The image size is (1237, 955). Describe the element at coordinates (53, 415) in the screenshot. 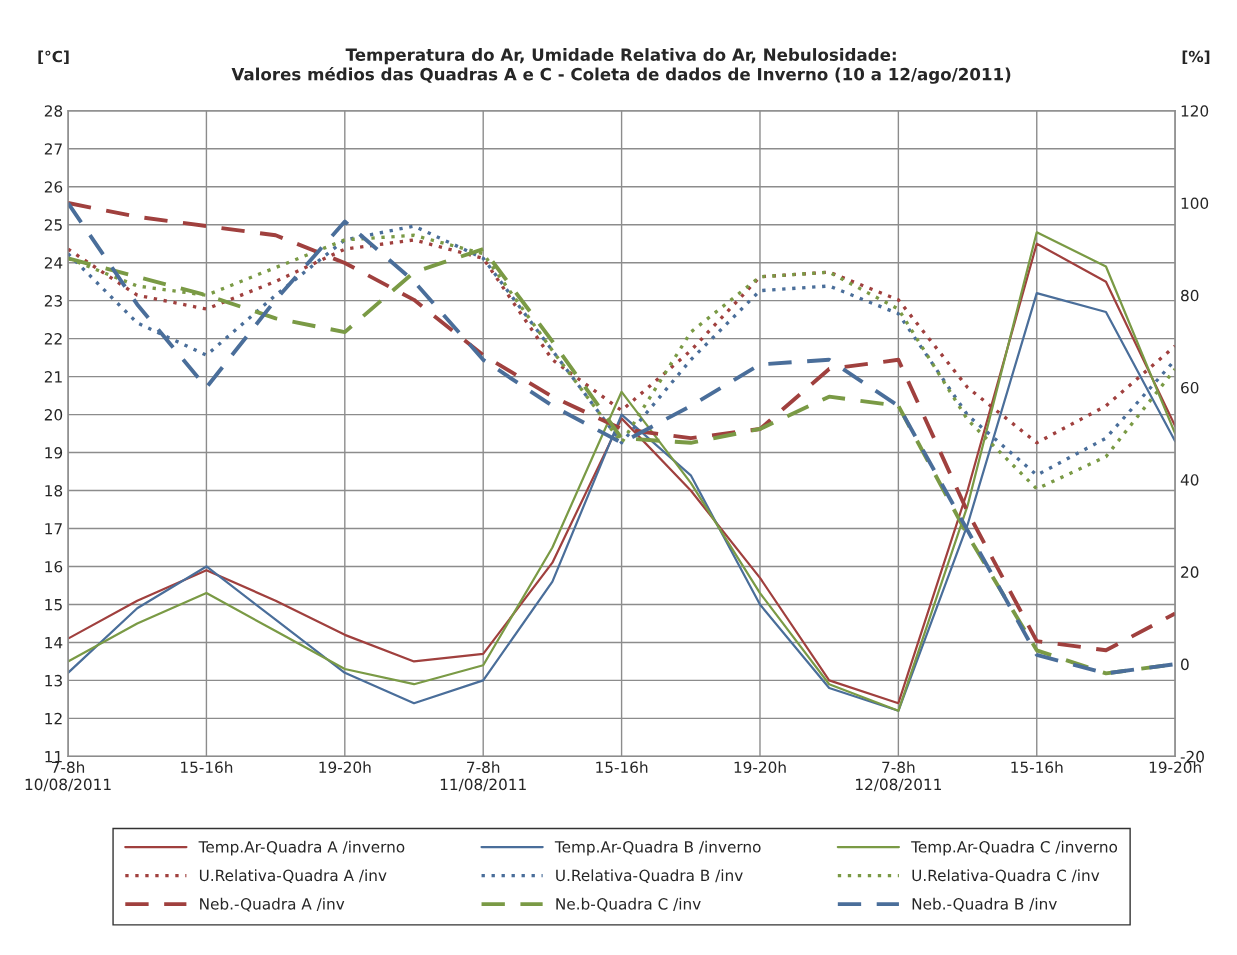

I see `y-tick-label: 20` at that location.